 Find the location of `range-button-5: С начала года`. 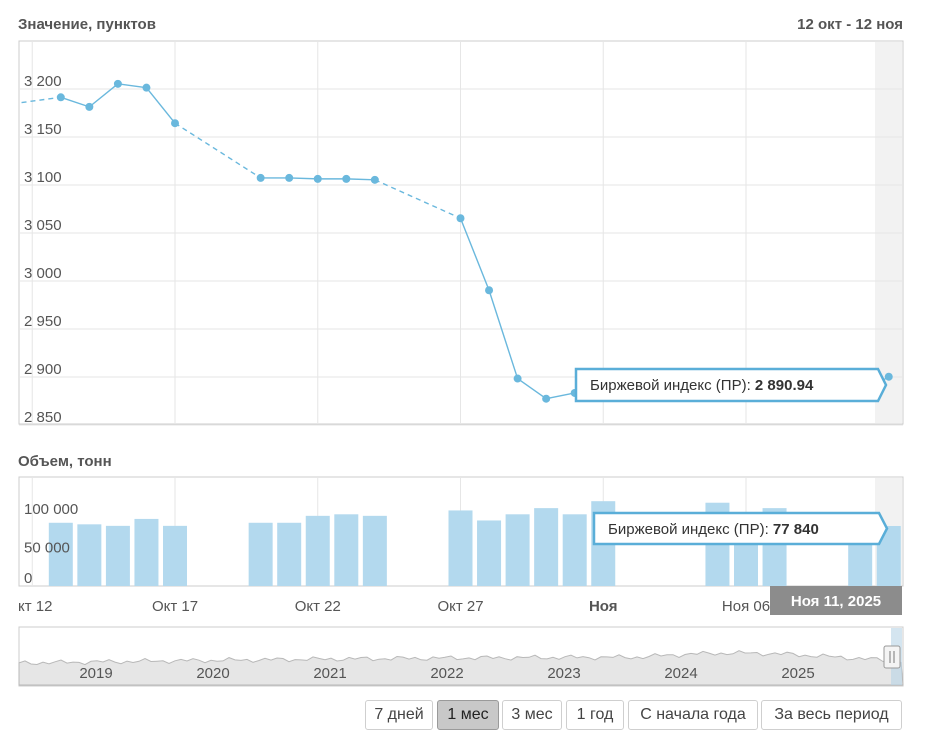

range-button-5: С начала года is located at coordinates (693, 715).